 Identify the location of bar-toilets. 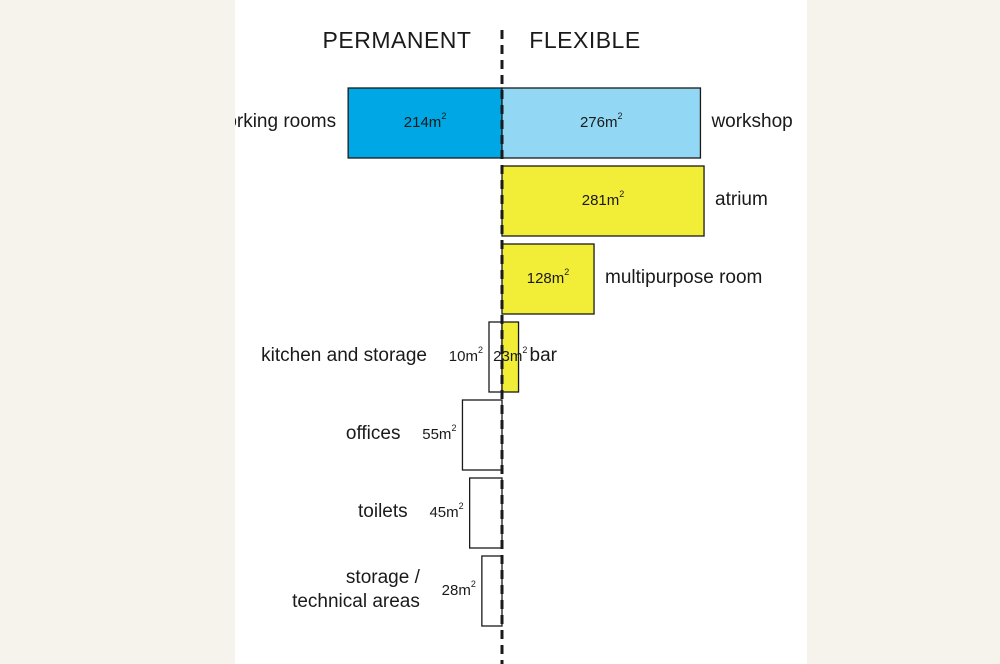
(485, 513).